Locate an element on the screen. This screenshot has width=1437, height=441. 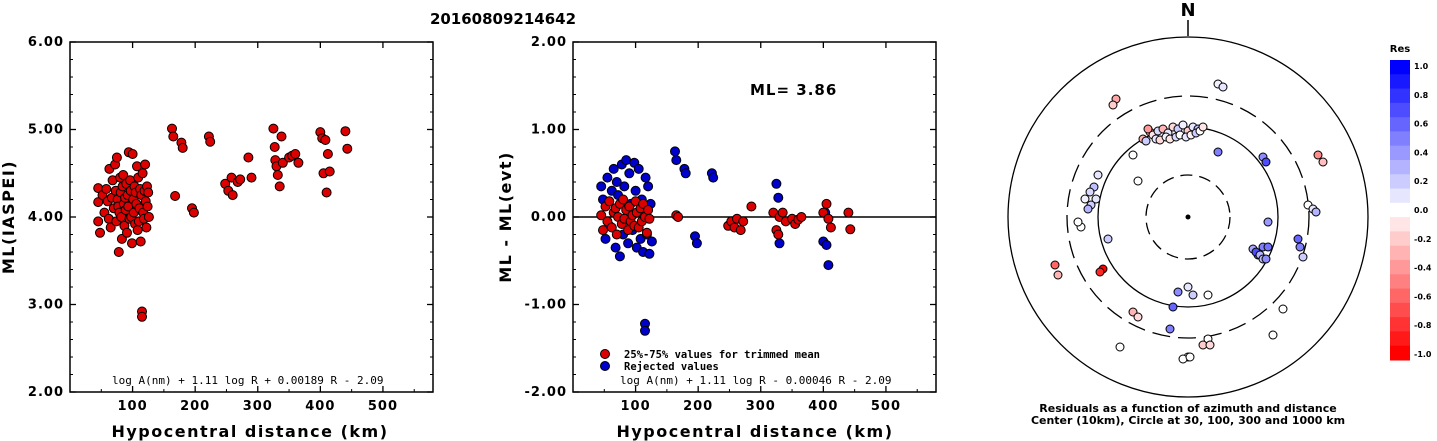
legend-rejected-label: Rejected values is located at coordinates (671, 367).